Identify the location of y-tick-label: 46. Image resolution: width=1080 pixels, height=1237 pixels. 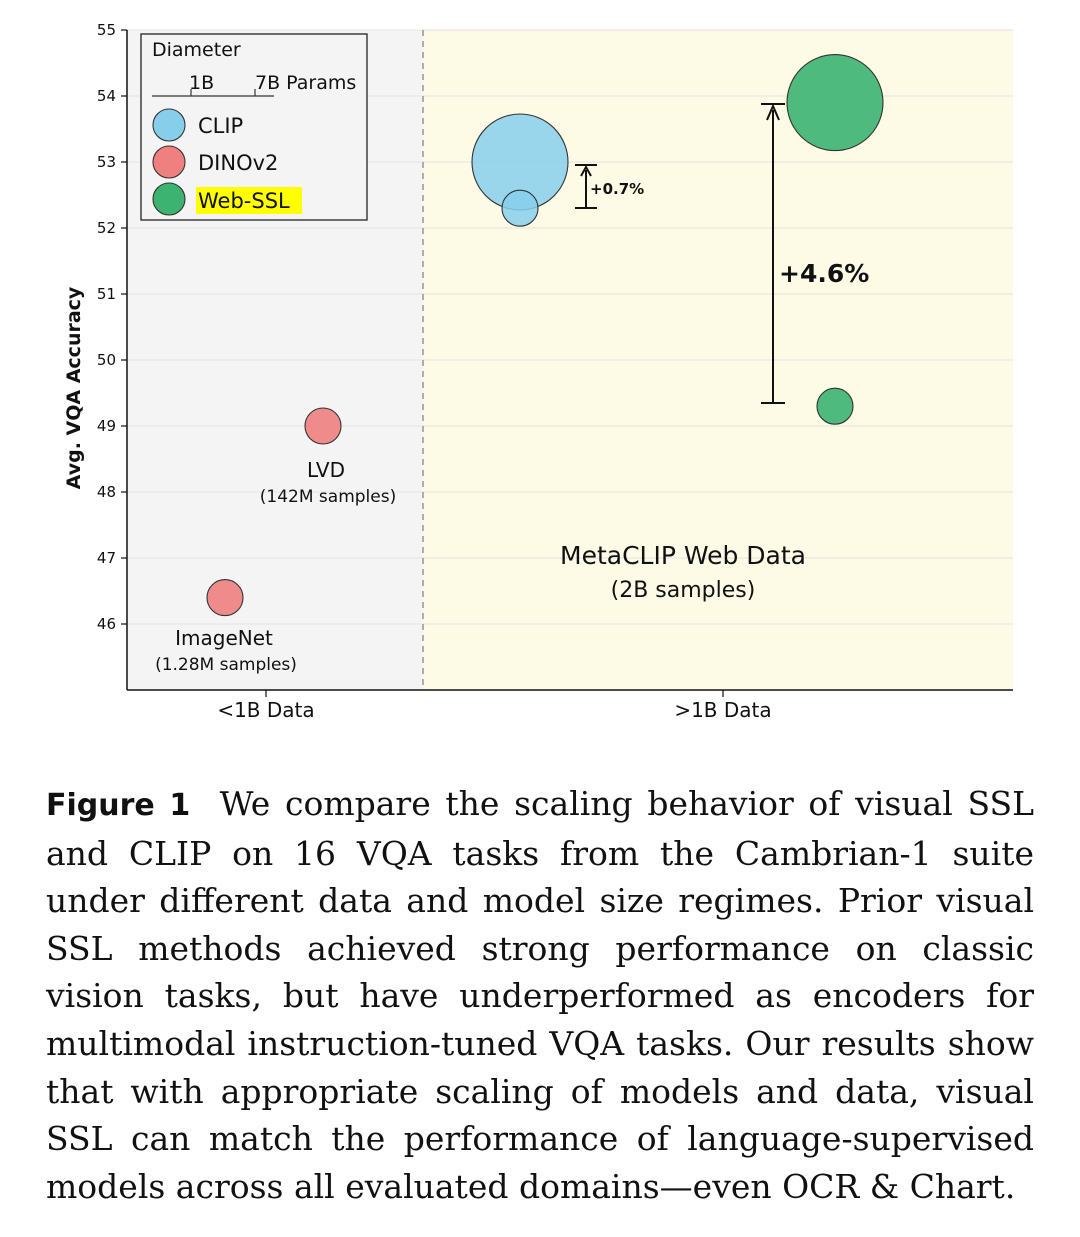
(106, 624).